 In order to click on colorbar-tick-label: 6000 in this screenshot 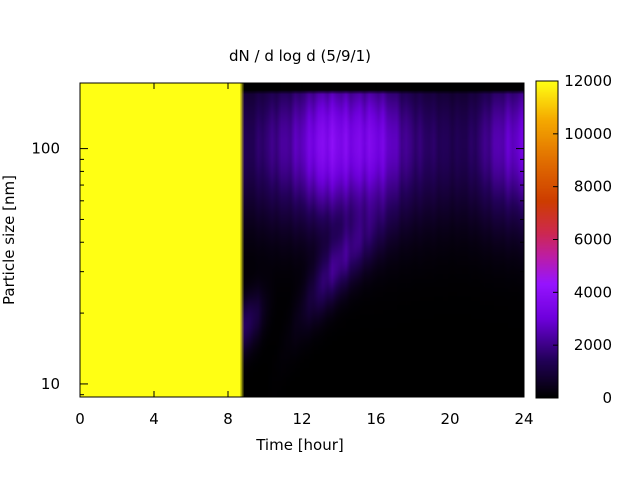, I will do `click(593, 240)`.